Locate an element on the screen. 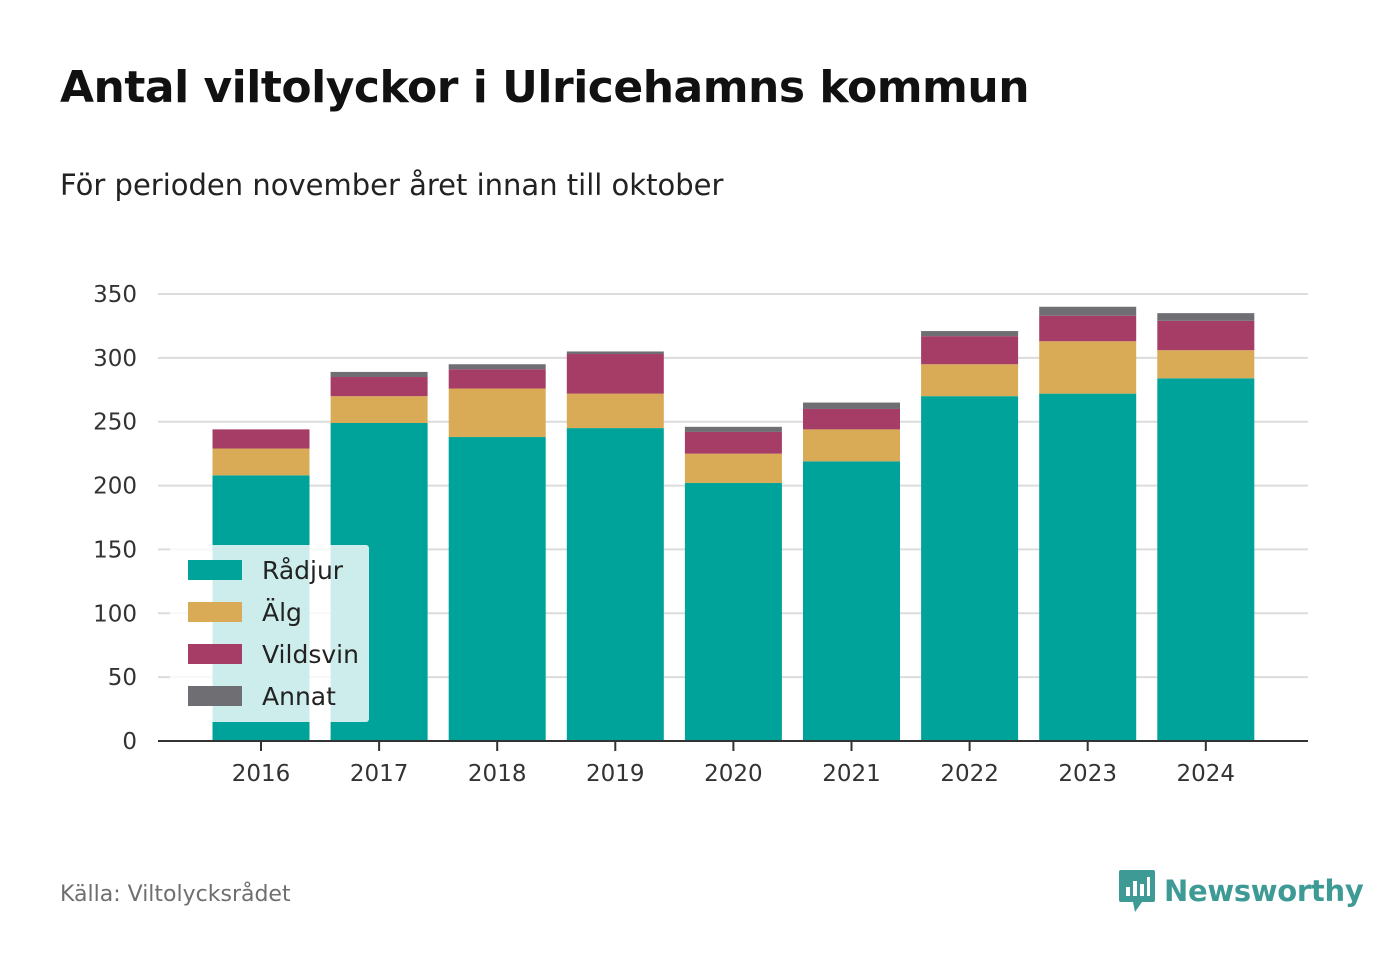 The width and height of the screenshot is (1400, 973). legend-box is located at coordinates (269, 633).